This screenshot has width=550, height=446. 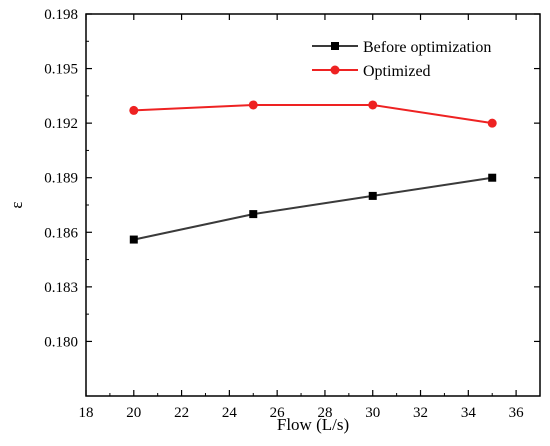 What do you see at coordinates (133, 413) in the screenshot?
I see `x-tick-label: 20` at bounding box center [133, 413].